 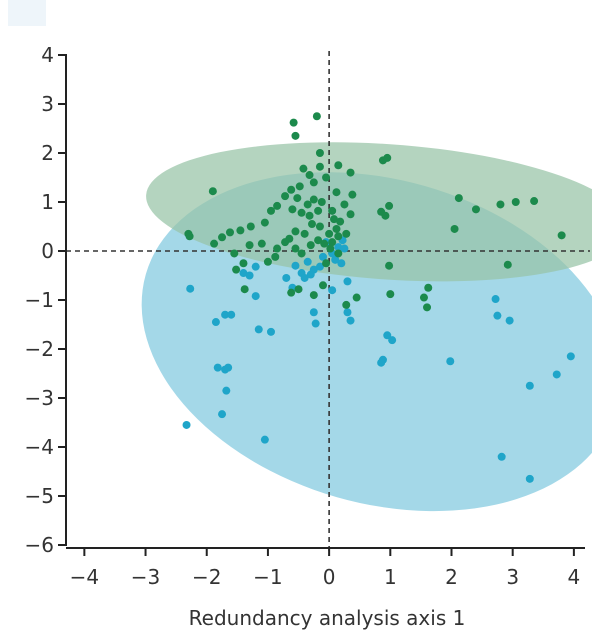 What do you see at coordinates (39, 300) in the screenshot?
I see `y-tick-label: −1` at bounding box center [39, 300].